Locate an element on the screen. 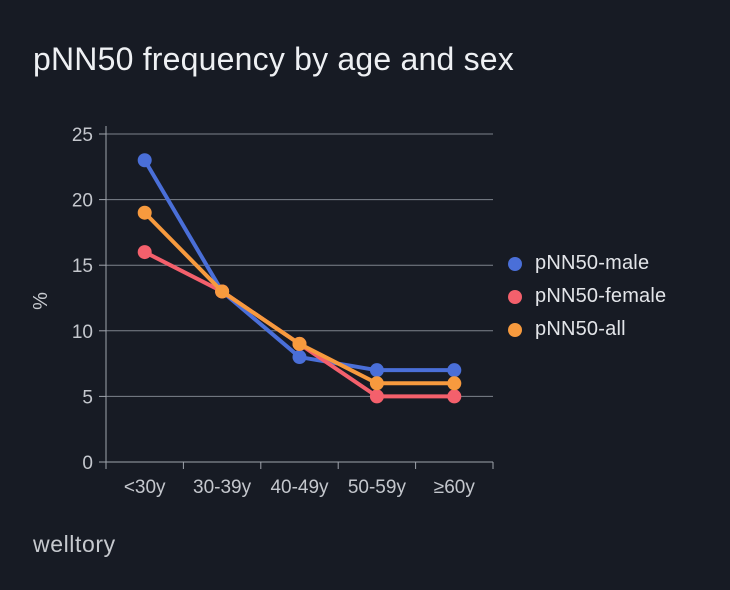  welltory-logo: welltory is located at coordinates (74, 544).